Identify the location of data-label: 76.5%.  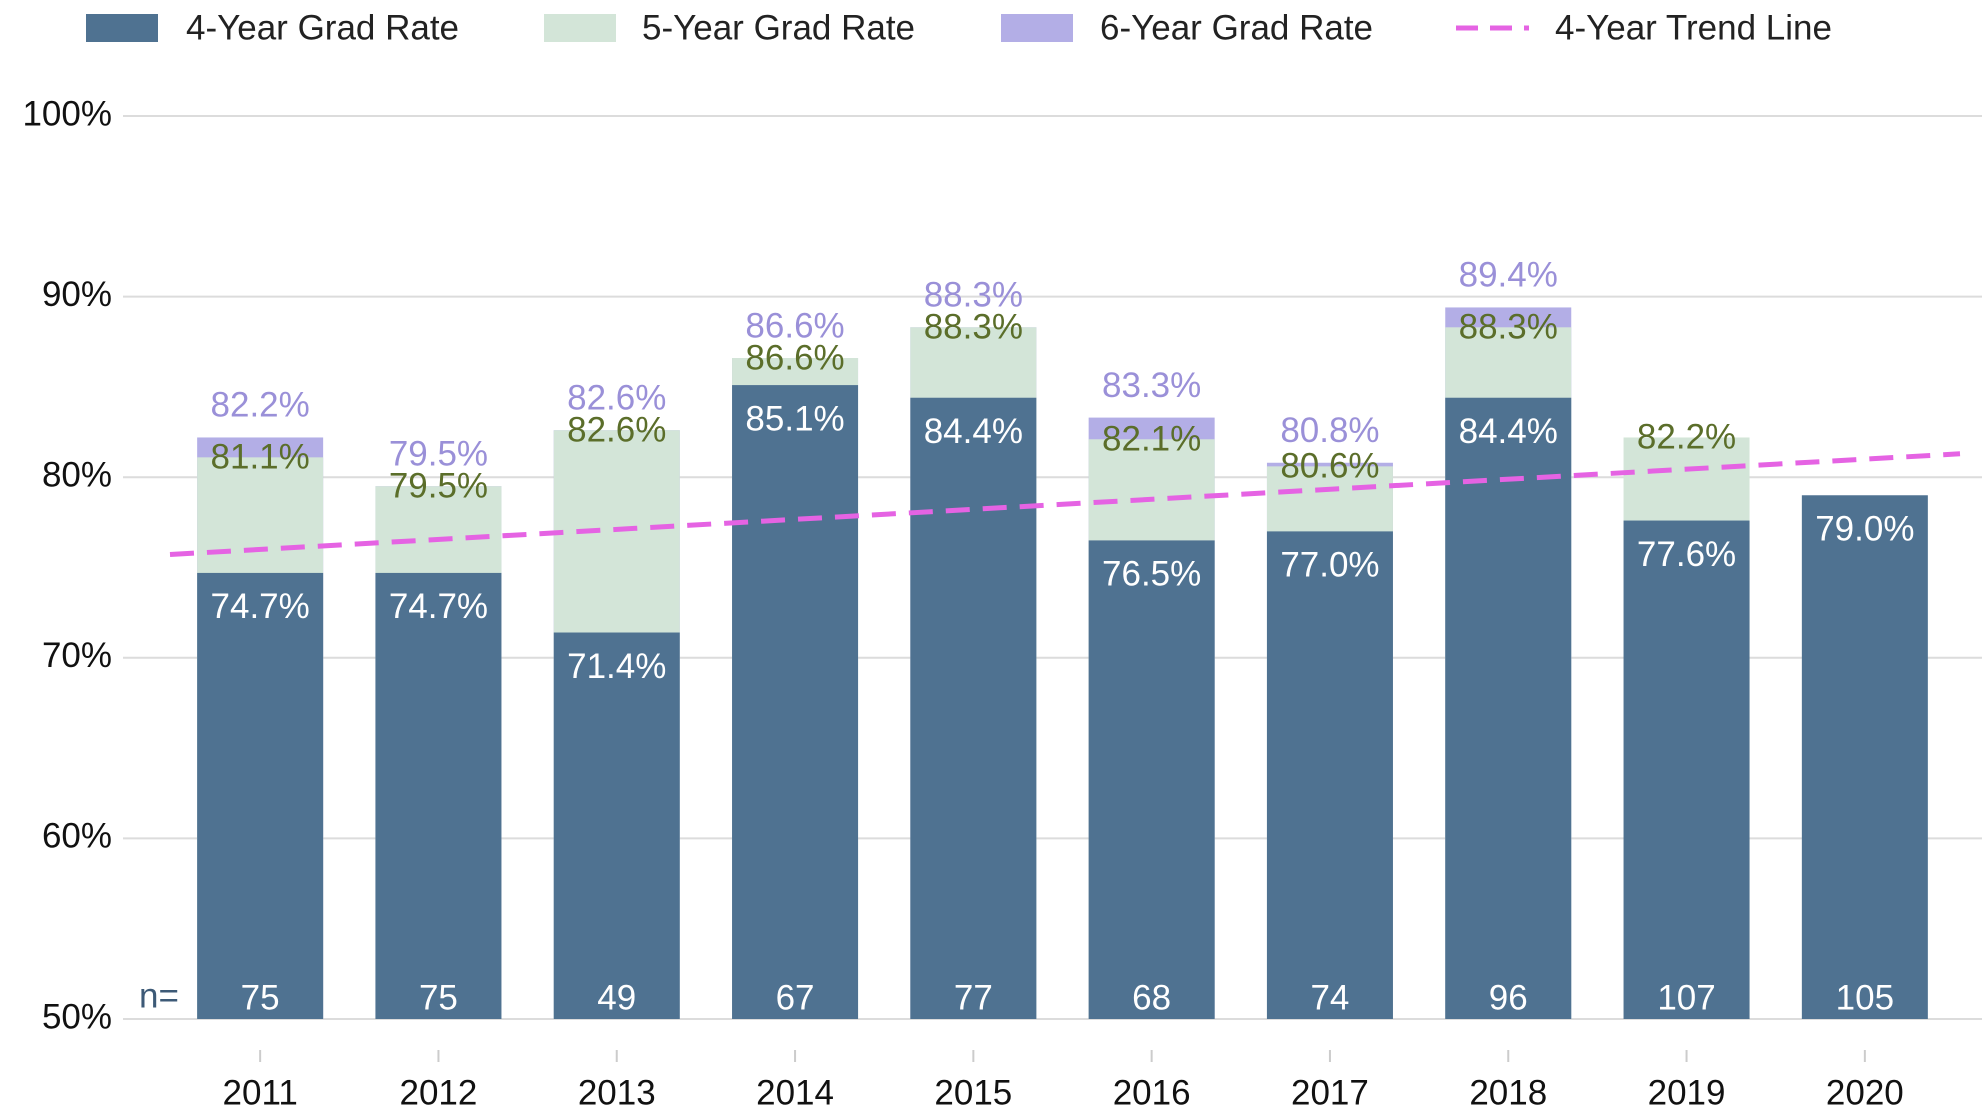
(1151, 574).